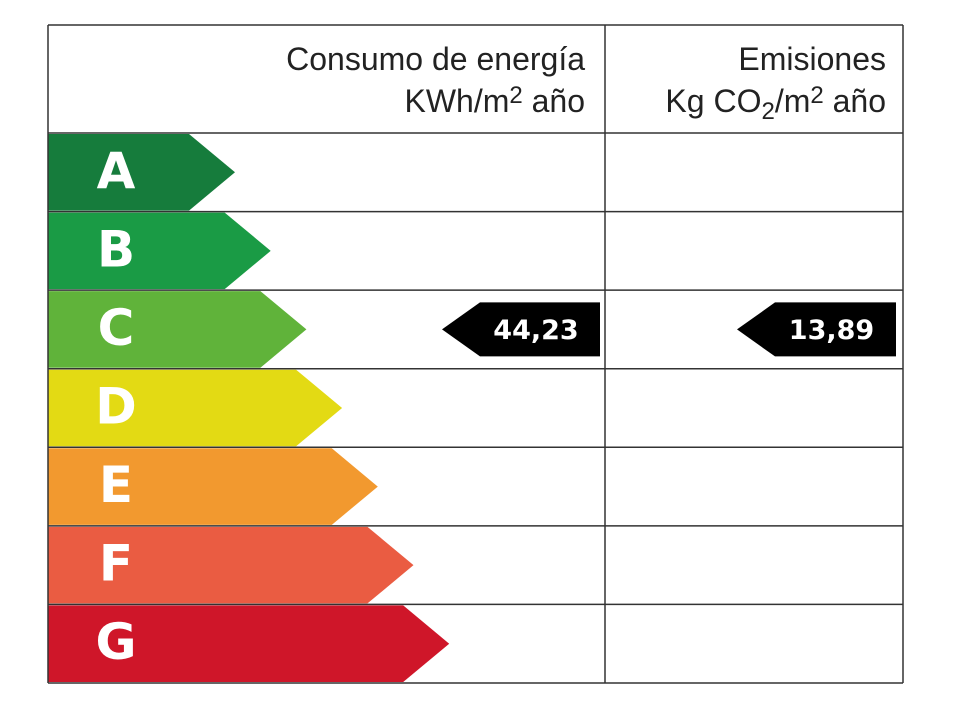 The height and width of the screenshot is (720, 960). What do you see at coordinates (812, 59) in the screenshot?
I see `emissions-header: Emisiones` at bounding box center [812, 59].